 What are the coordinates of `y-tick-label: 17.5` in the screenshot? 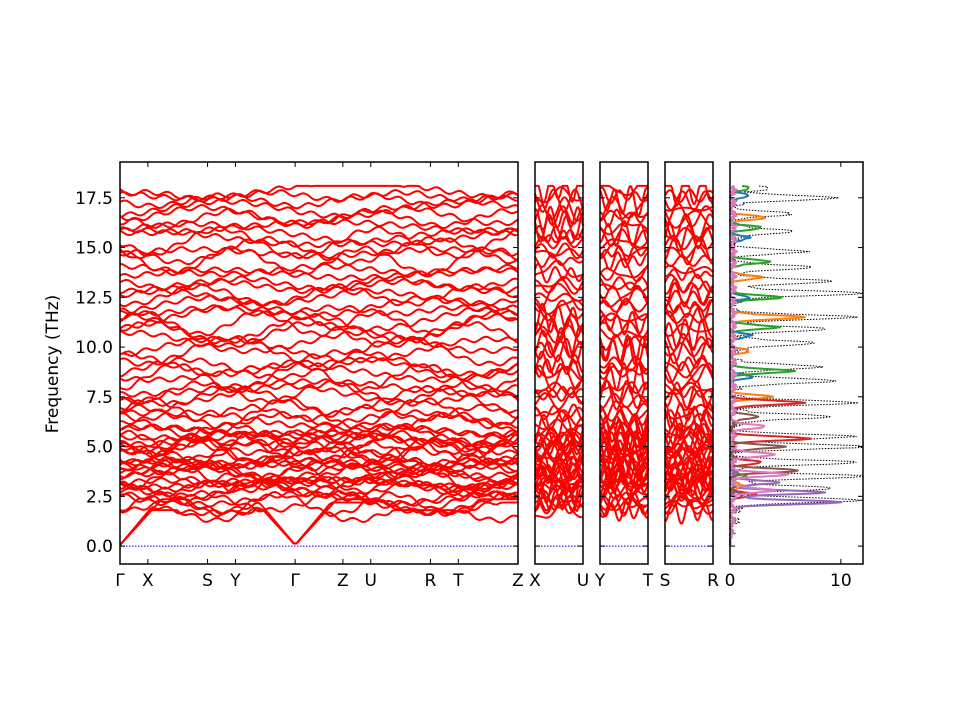 It's located at (94, 199).